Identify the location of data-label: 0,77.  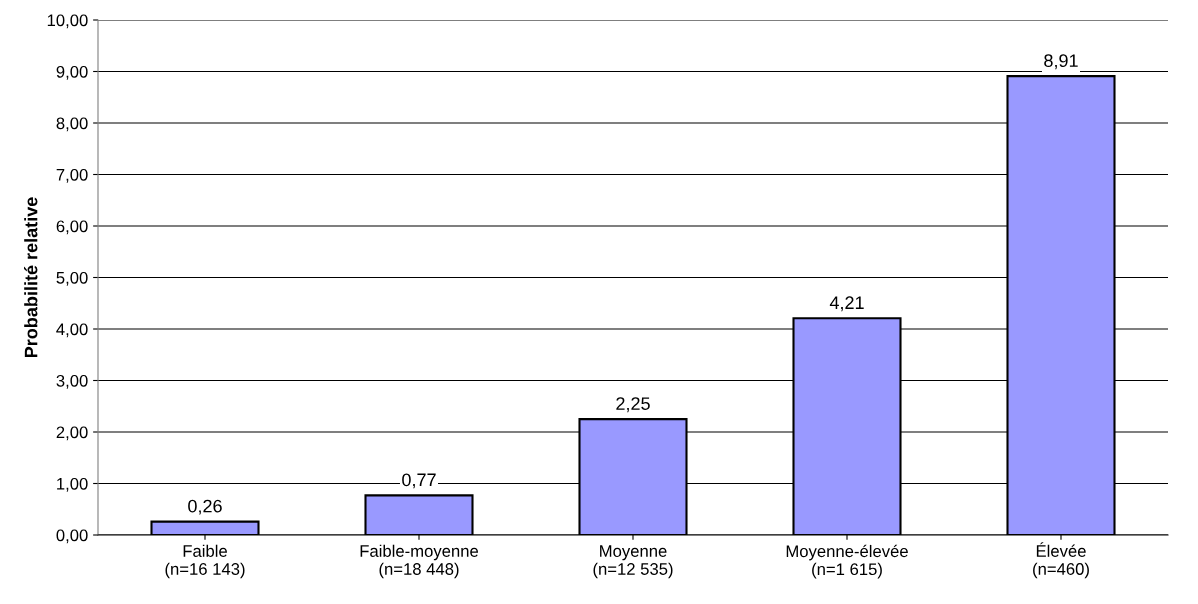
(419, 481).